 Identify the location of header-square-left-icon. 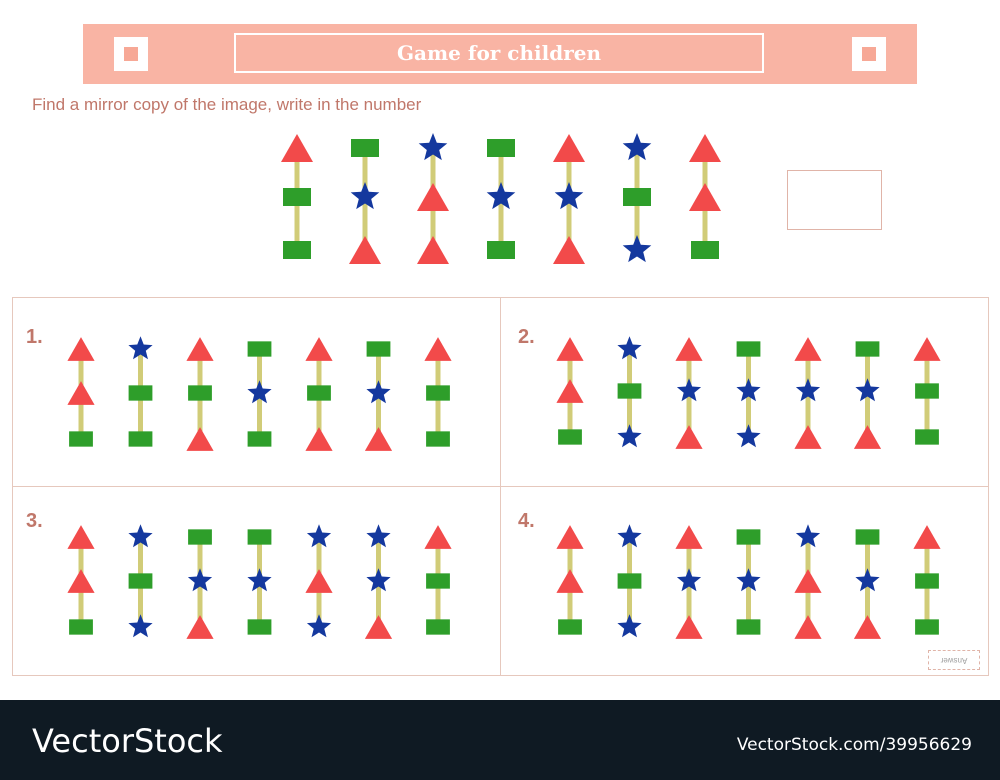
(131, 54).